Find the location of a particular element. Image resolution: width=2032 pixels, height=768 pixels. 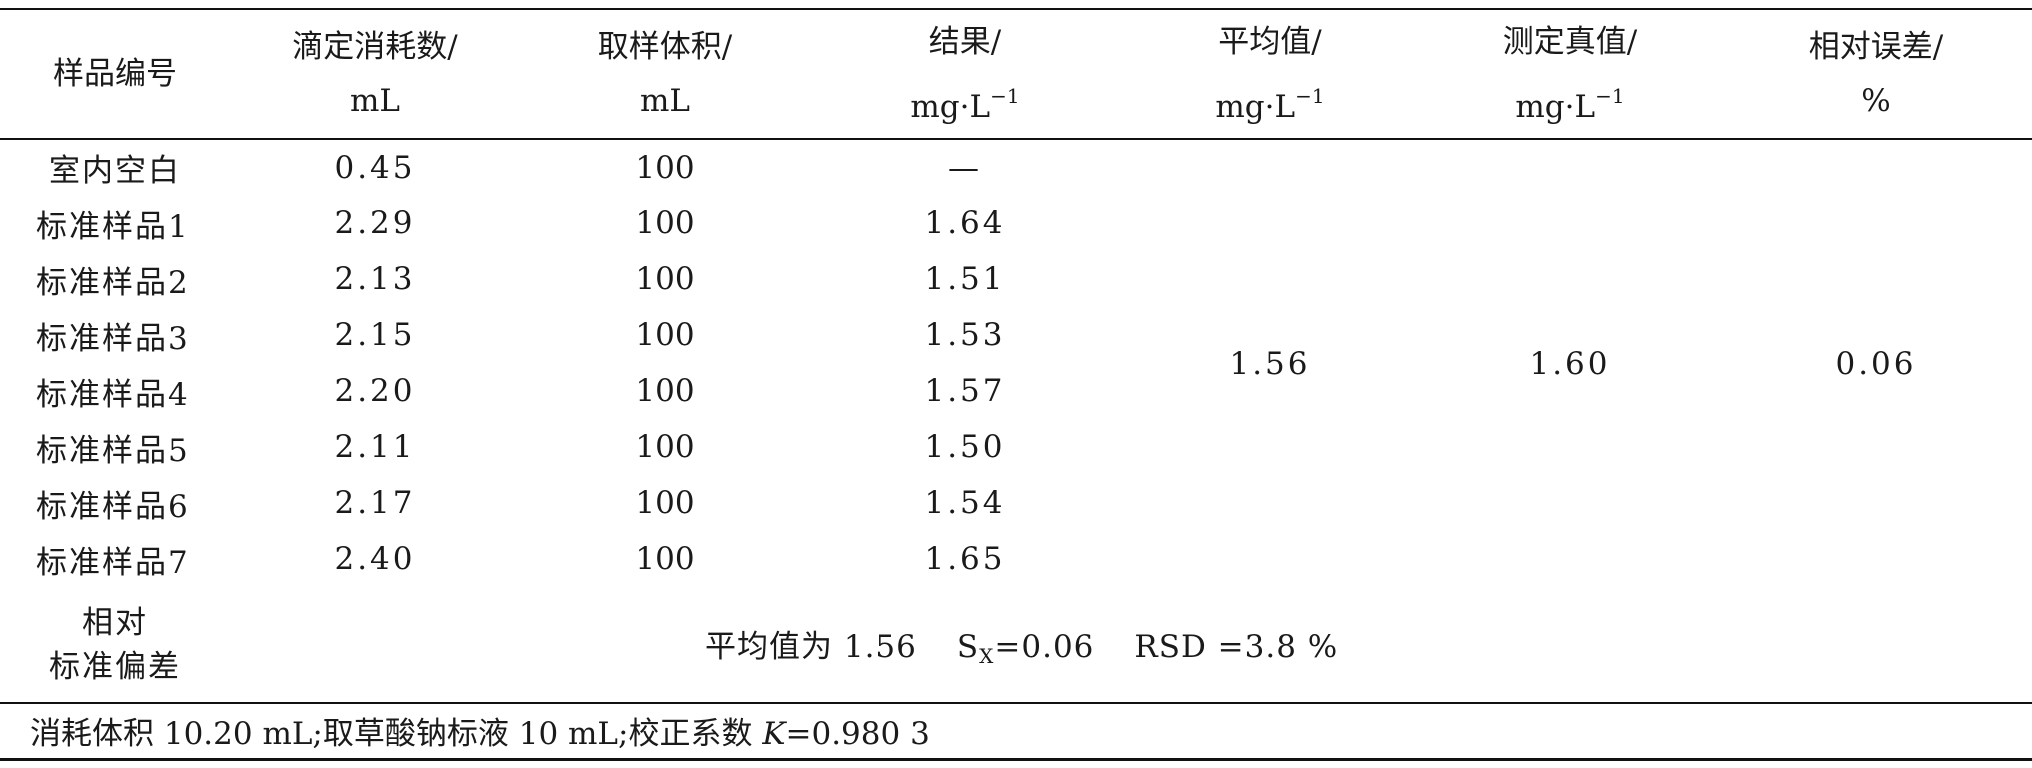

sx-subscript: X is located at coordinates (987, 656).